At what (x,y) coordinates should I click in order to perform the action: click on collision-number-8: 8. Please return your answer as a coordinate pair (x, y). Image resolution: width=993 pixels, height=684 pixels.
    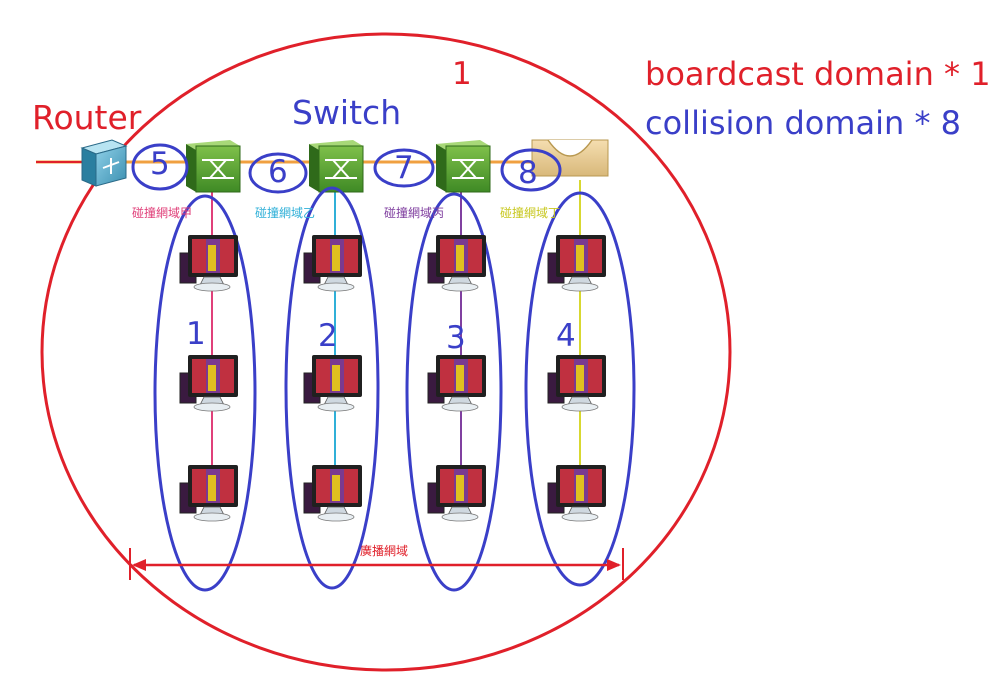
    Looking at the image, I should click on (528, 173).